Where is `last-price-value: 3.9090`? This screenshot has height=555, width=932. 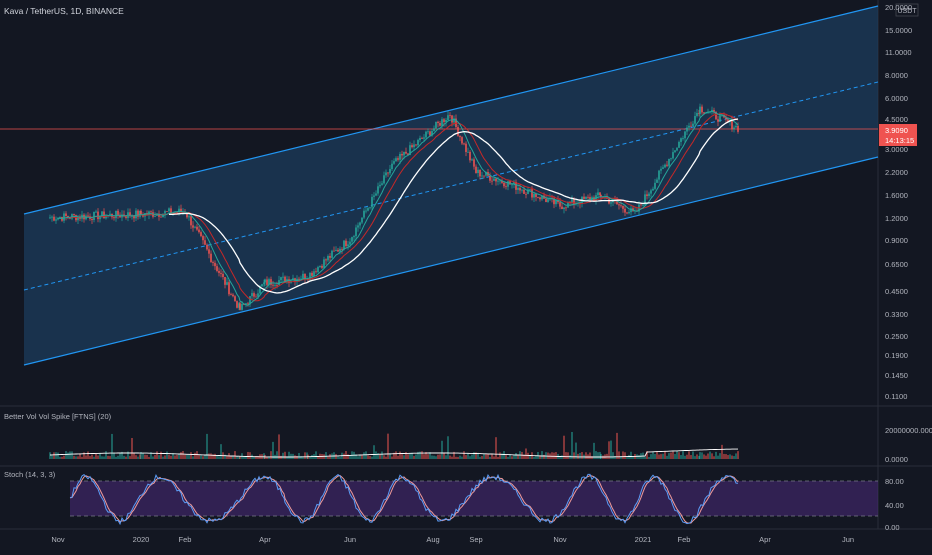 last-price-value: 3.9090 is located at coordinates (896, 130).